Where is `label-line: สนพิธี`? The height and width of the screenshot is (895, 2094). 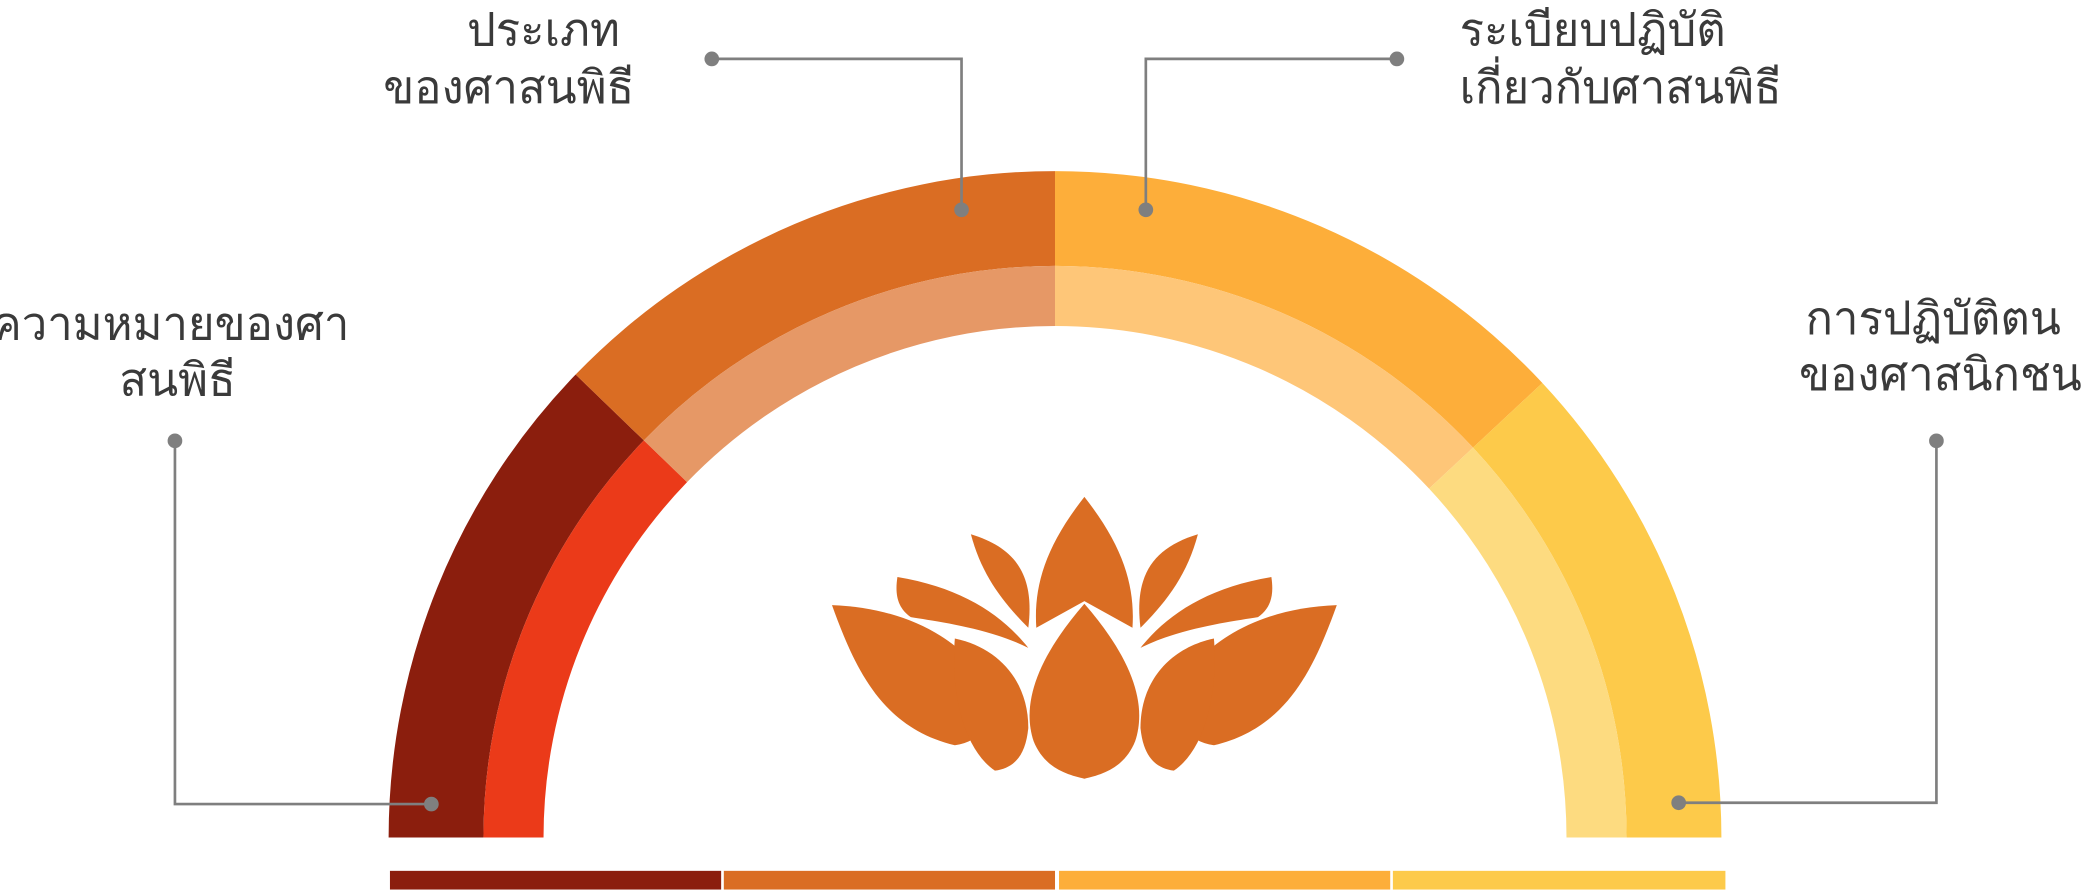 label-line: สนพิธี is located at coordinates (177, 379).